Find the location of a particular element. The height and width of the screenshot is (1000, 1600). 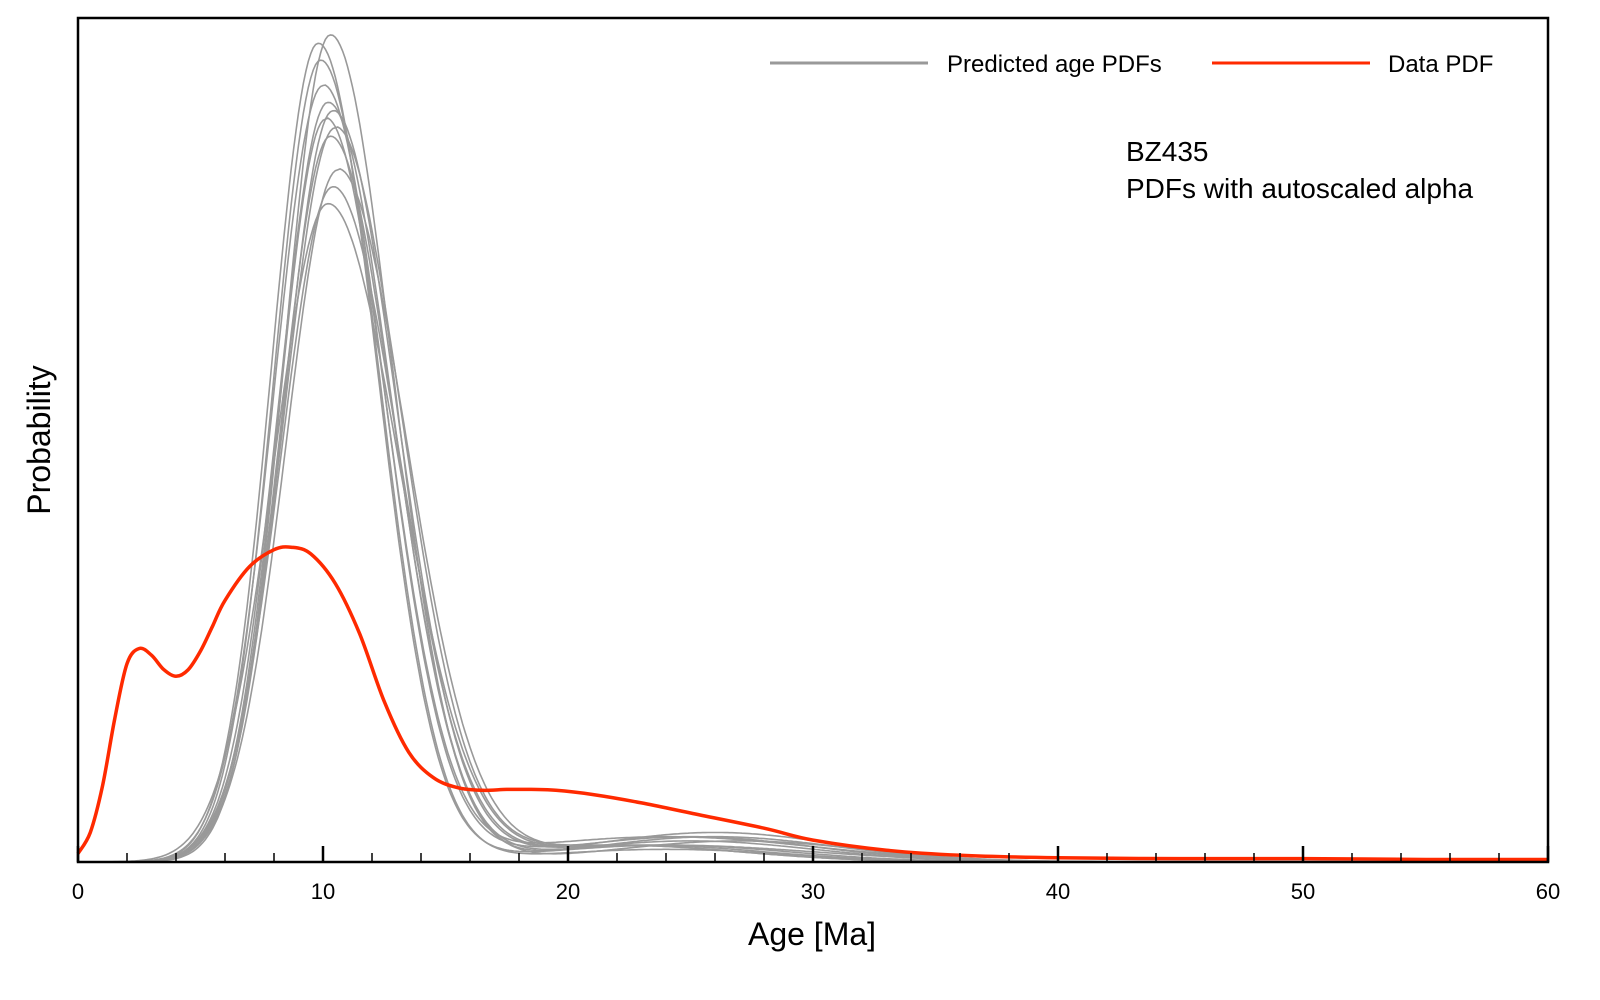

legend-label-data: Data PDF is located at coordinates (1440, 64).